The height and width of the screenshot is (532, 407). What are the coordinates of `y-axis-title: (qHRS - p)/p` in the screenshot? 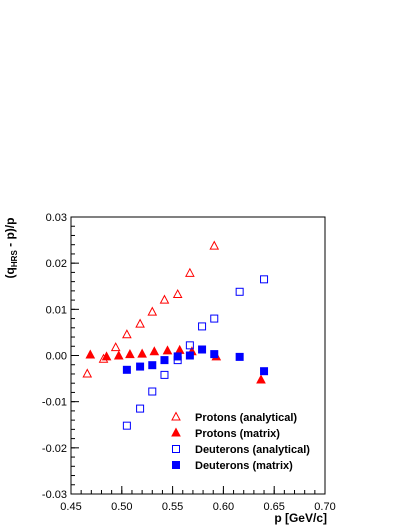 It's located at (11, 248).